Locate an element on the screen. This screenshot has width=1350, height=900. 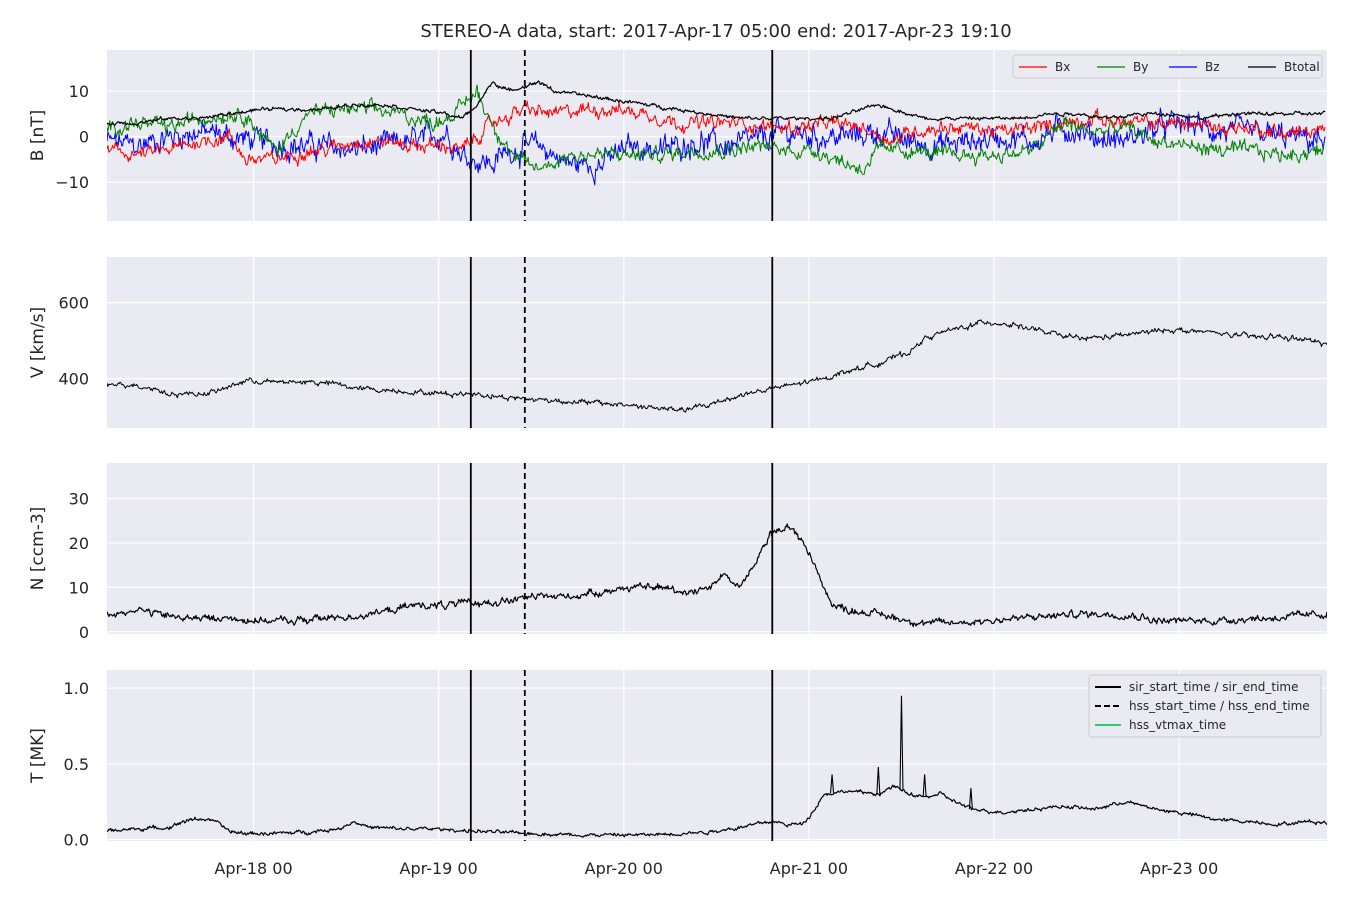
y-tick-label: 600 is located at coordinates (73, 303).